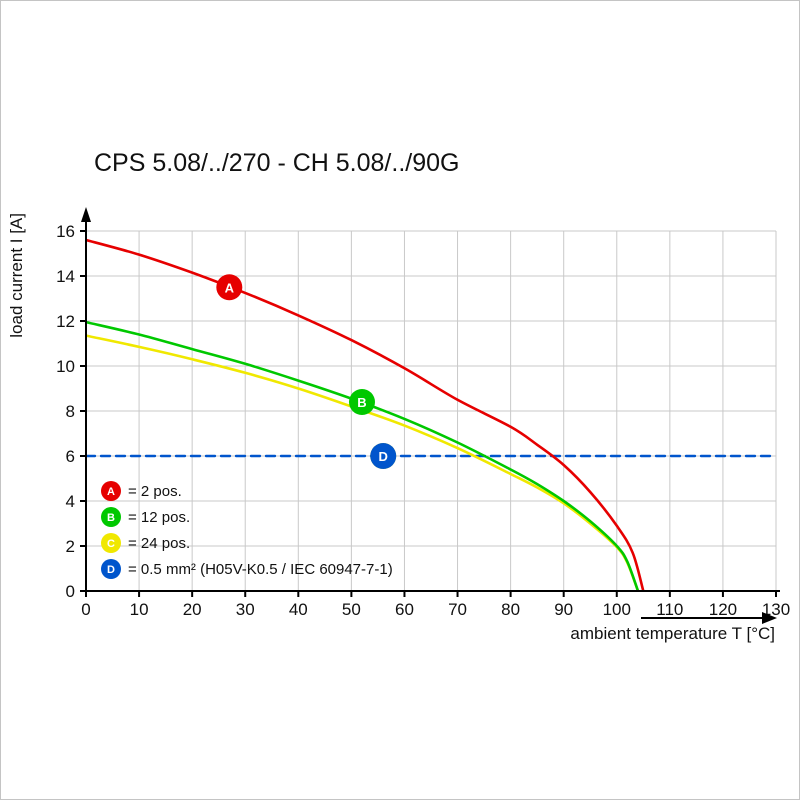 This screenshot has width=800, height=800. What do you see at coordinates (617, 609) in the screenshot?
I see `x-tick-label: 100` at bounding box center [617, 609].